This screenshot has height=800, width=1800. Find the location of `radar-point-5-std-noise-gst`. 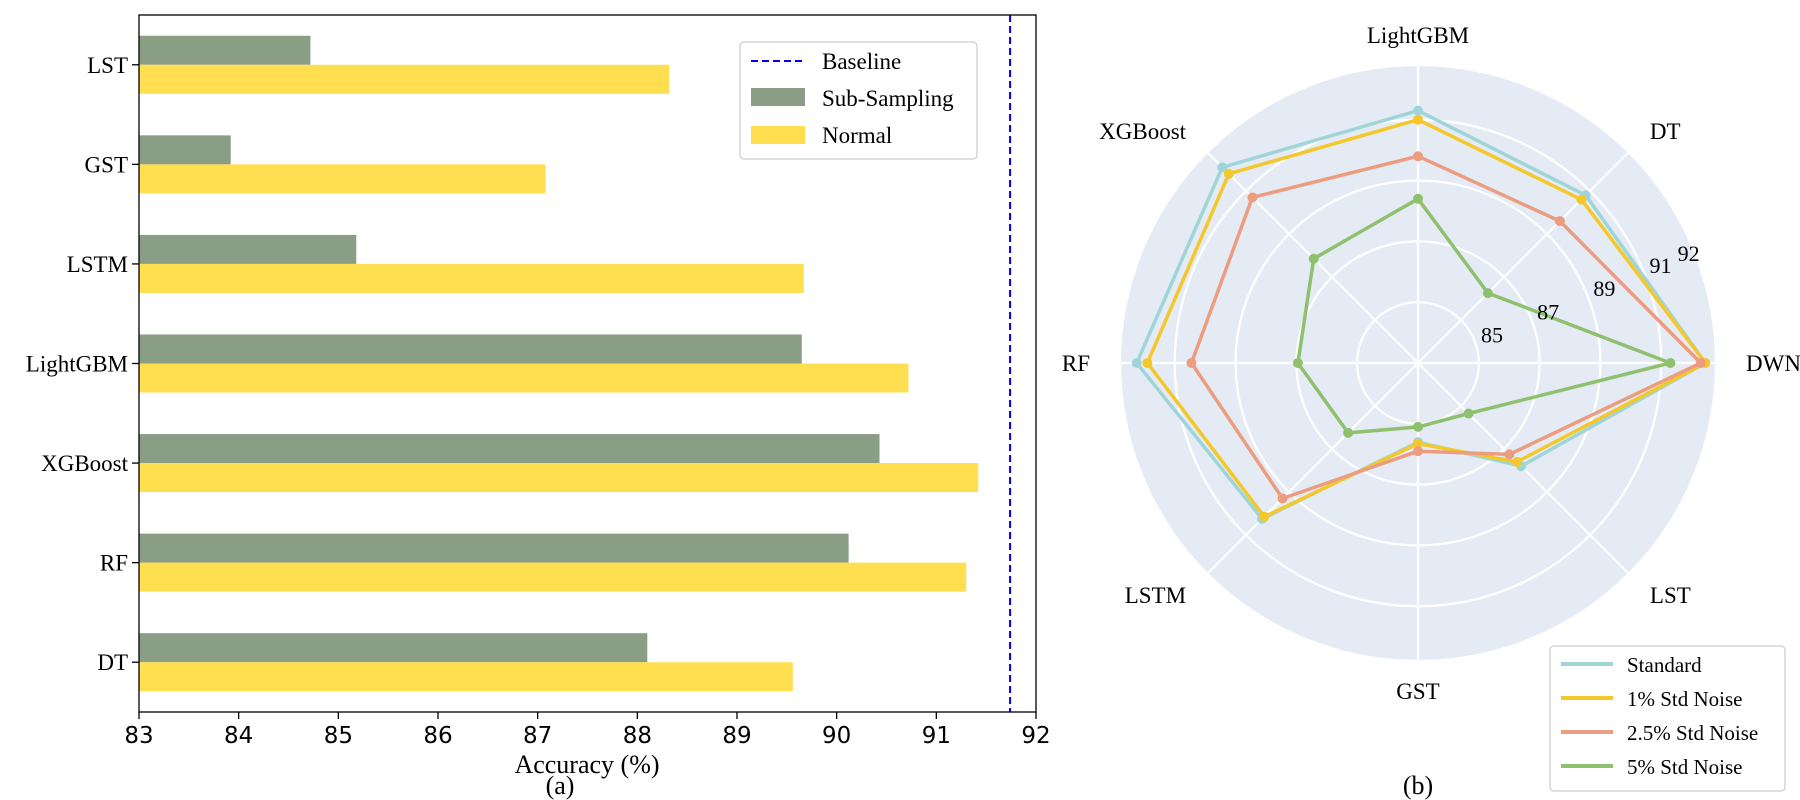

radar-point-5-std-noise-gst is located at coordinates (1418, 426).